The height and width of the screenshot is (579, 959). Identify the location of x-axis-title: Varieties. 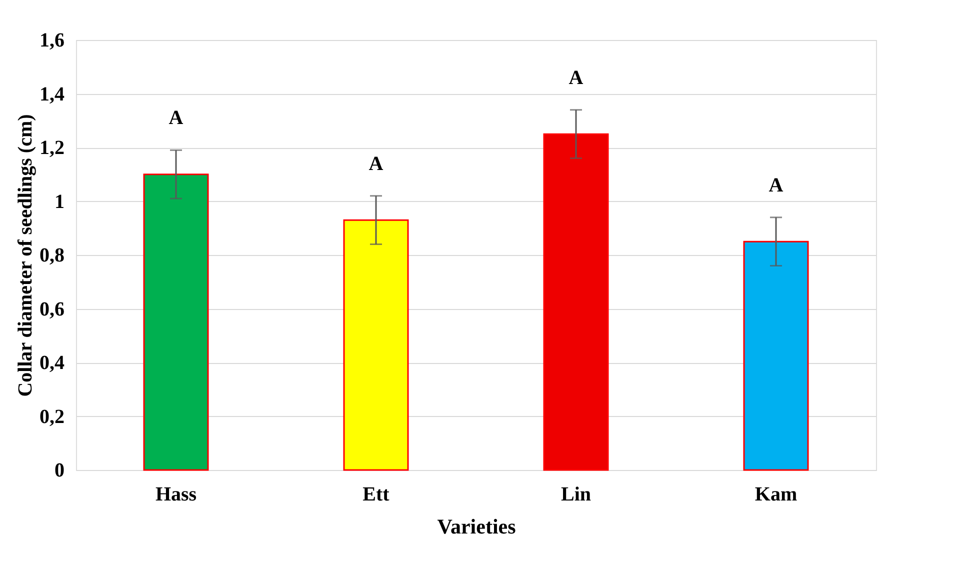
(476, 526).